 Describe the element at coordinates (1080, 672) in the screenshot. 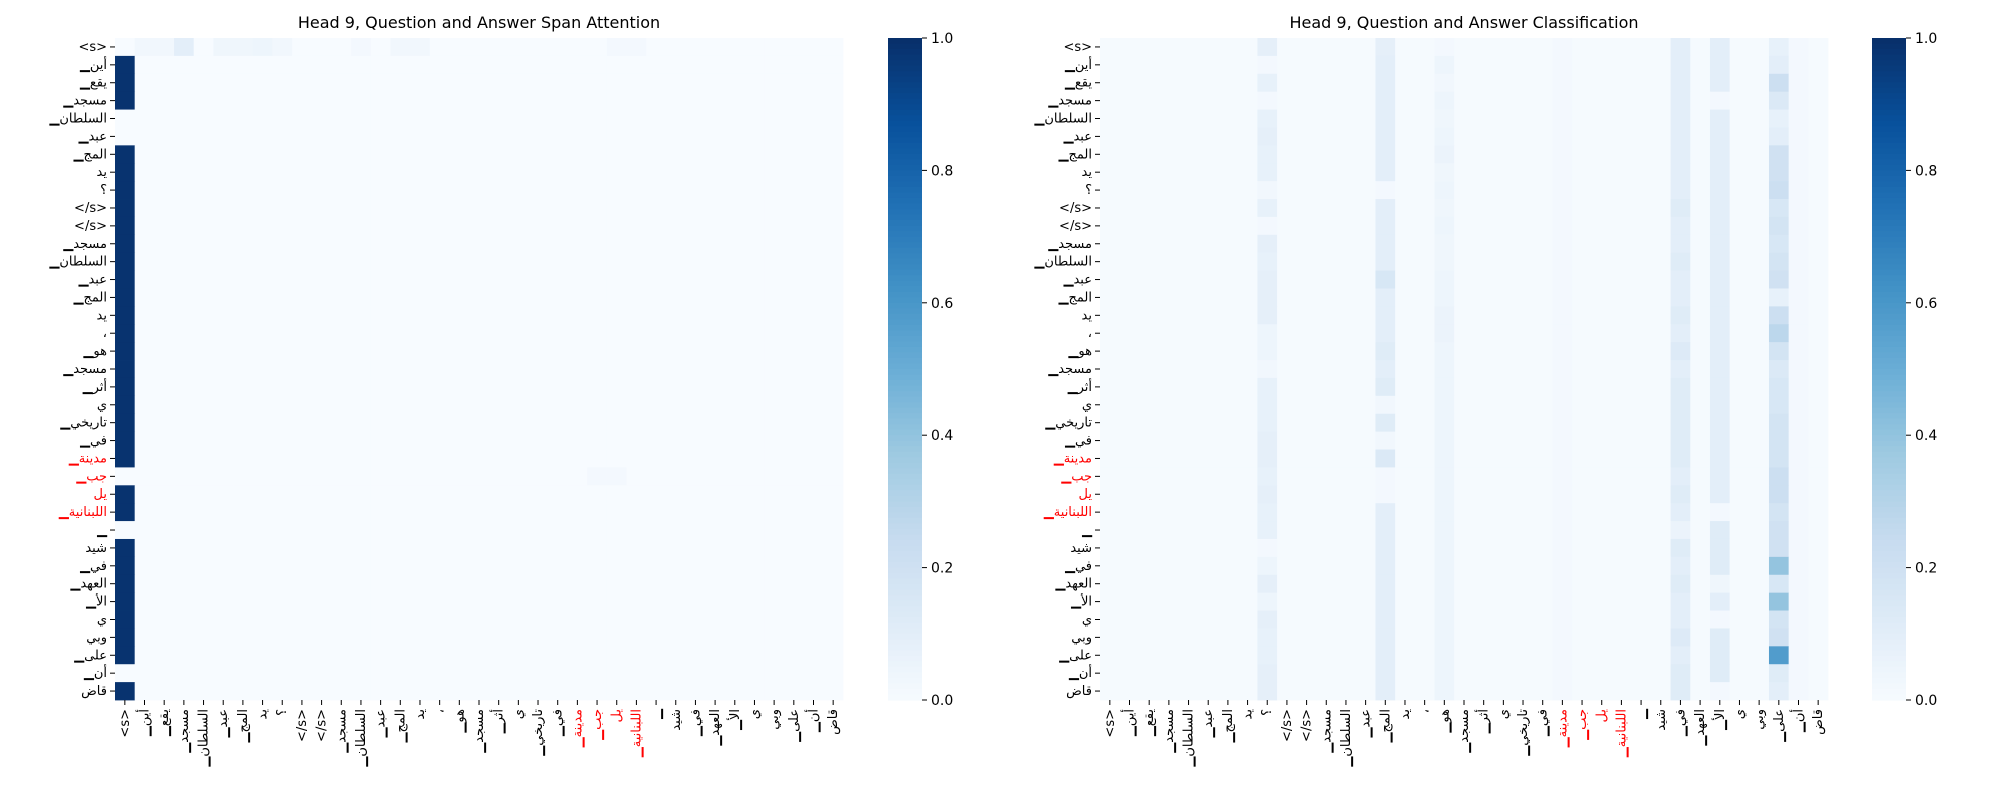

I see `y-tick-label: ▁أن` at that location.